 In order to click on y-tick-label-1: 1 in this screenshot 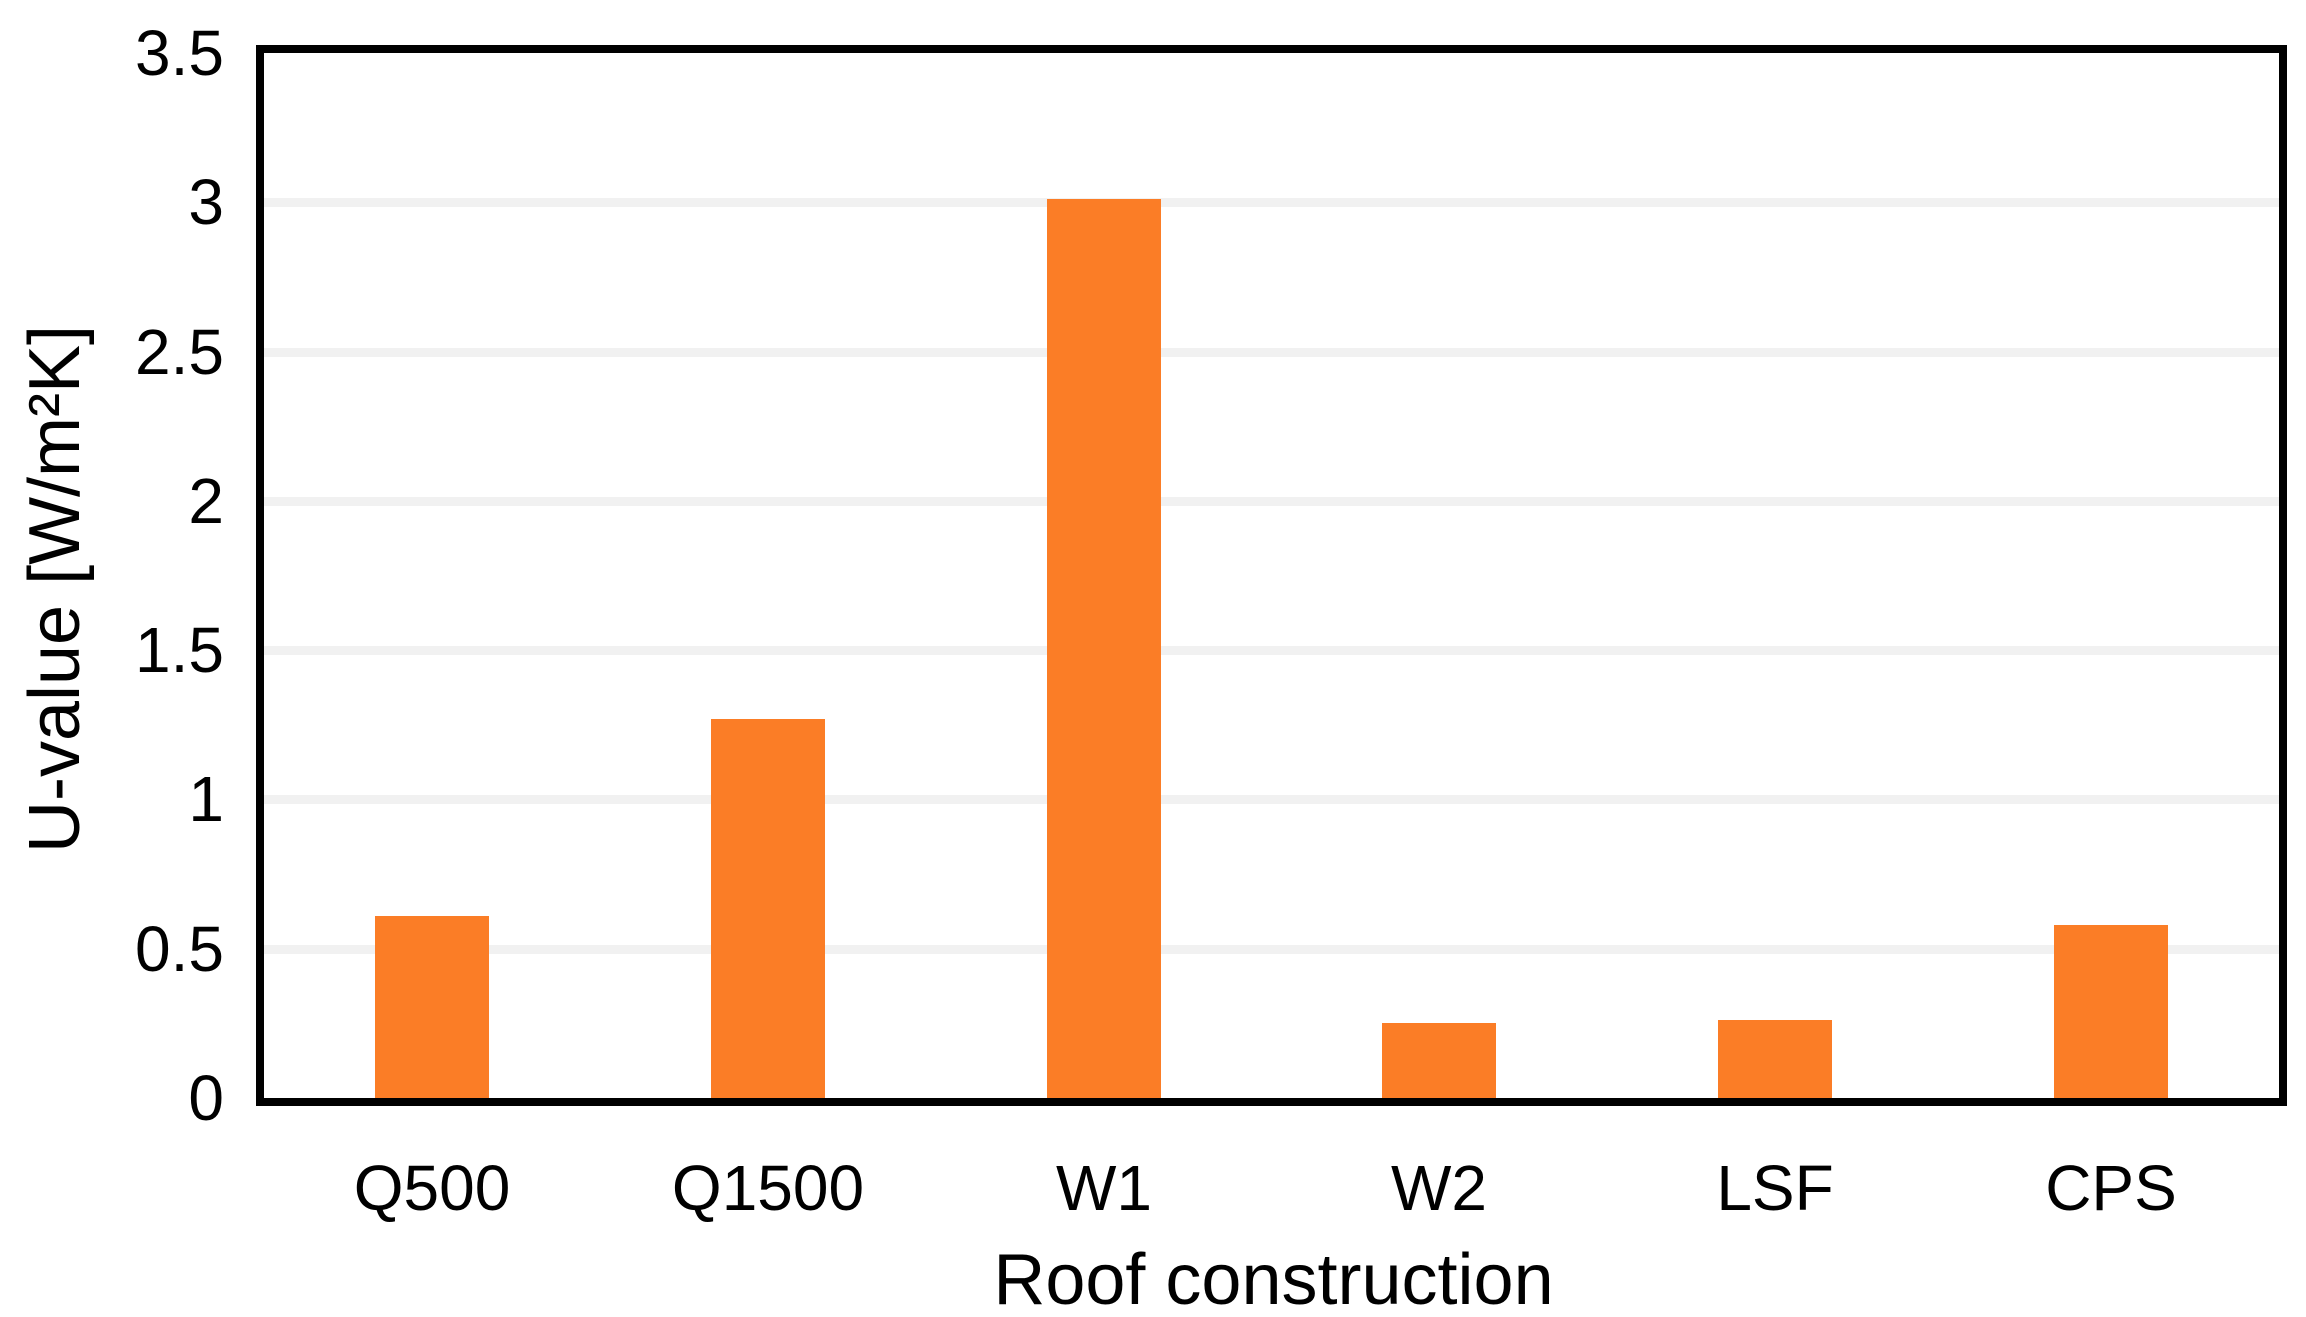, I will do `click(206, 799)`.